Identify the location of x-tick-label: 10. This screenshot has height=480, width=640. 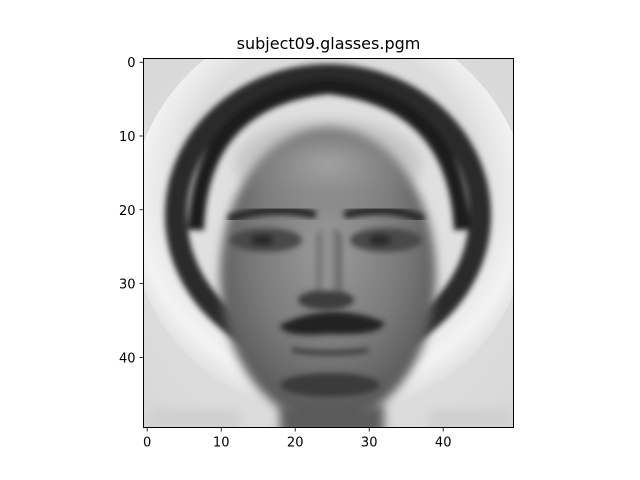
(221, 443).